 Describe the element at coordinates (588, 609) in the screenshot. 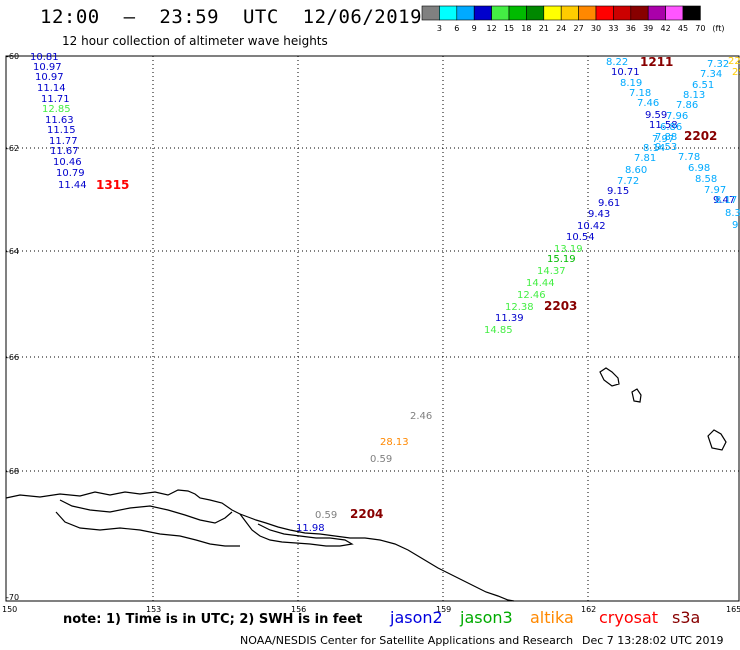

I see `lon-label: 162` at that location.